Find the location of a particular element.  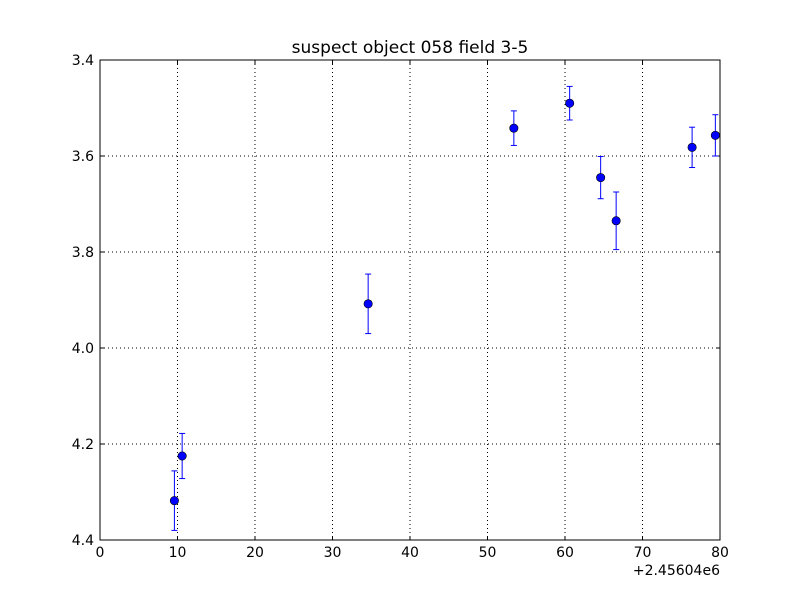

x-tick-label: 70 is located at coordinates (643, 553).